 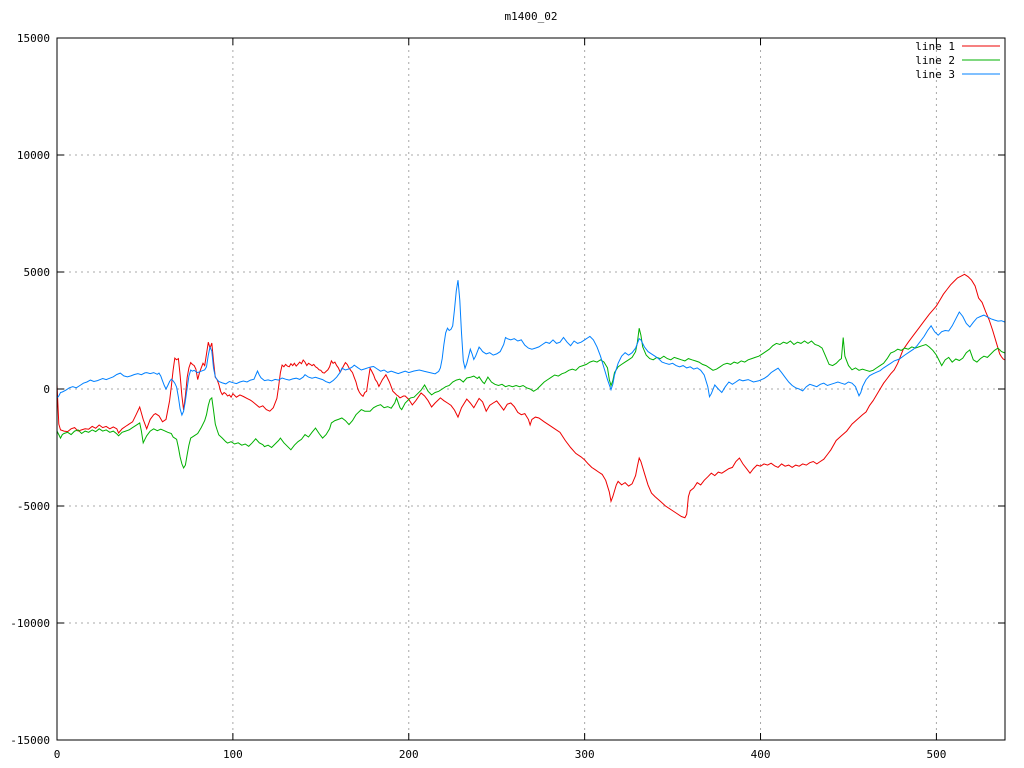 I want to click on y-tick-label: 0, so click(x=46, y=389).